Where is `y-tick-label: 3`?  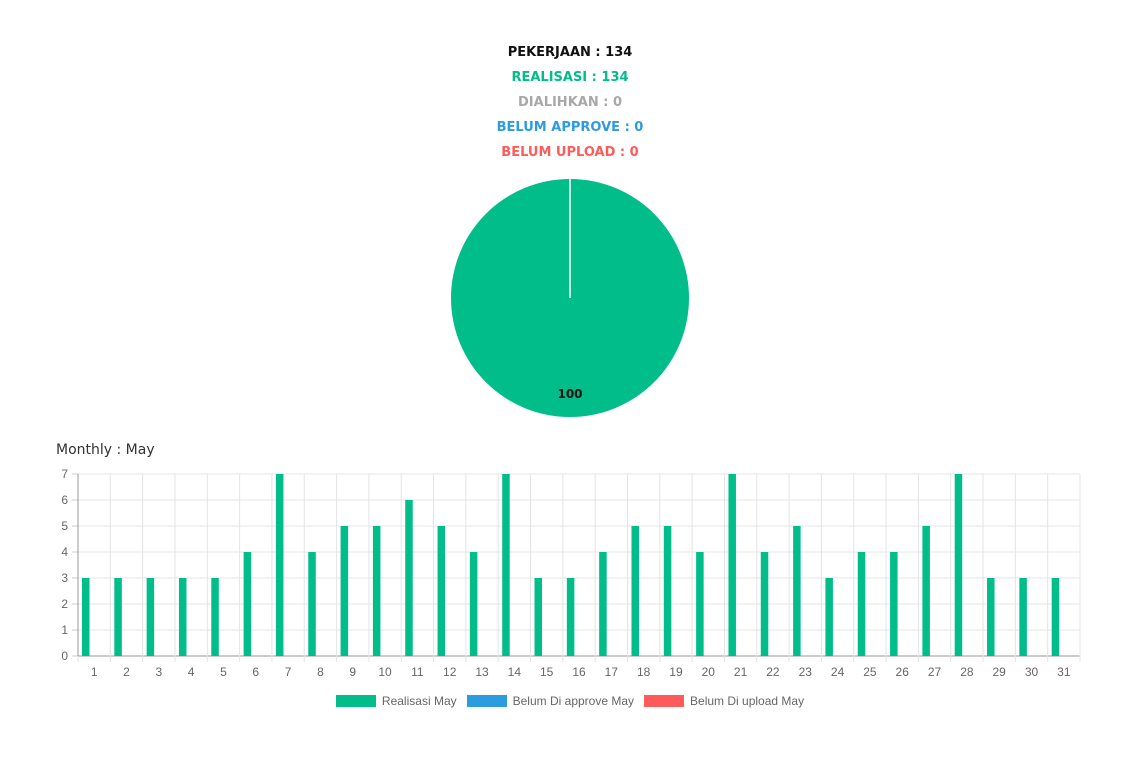 y-tick-label: 3 is located at coordinates (64, 578).